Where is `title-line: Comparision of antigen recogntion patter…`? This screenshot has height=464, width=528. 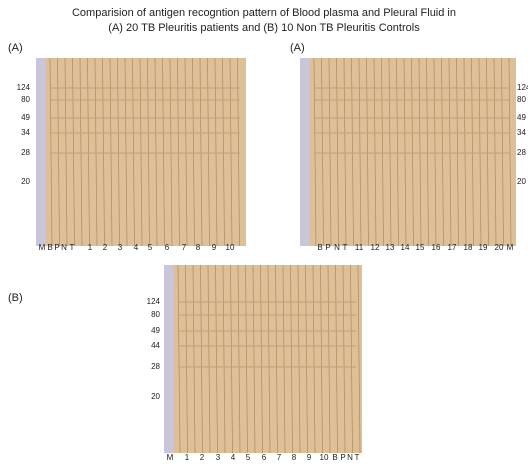
title-line: Comparision of antigen recogntion patter… is located at coordinates (264, 13).